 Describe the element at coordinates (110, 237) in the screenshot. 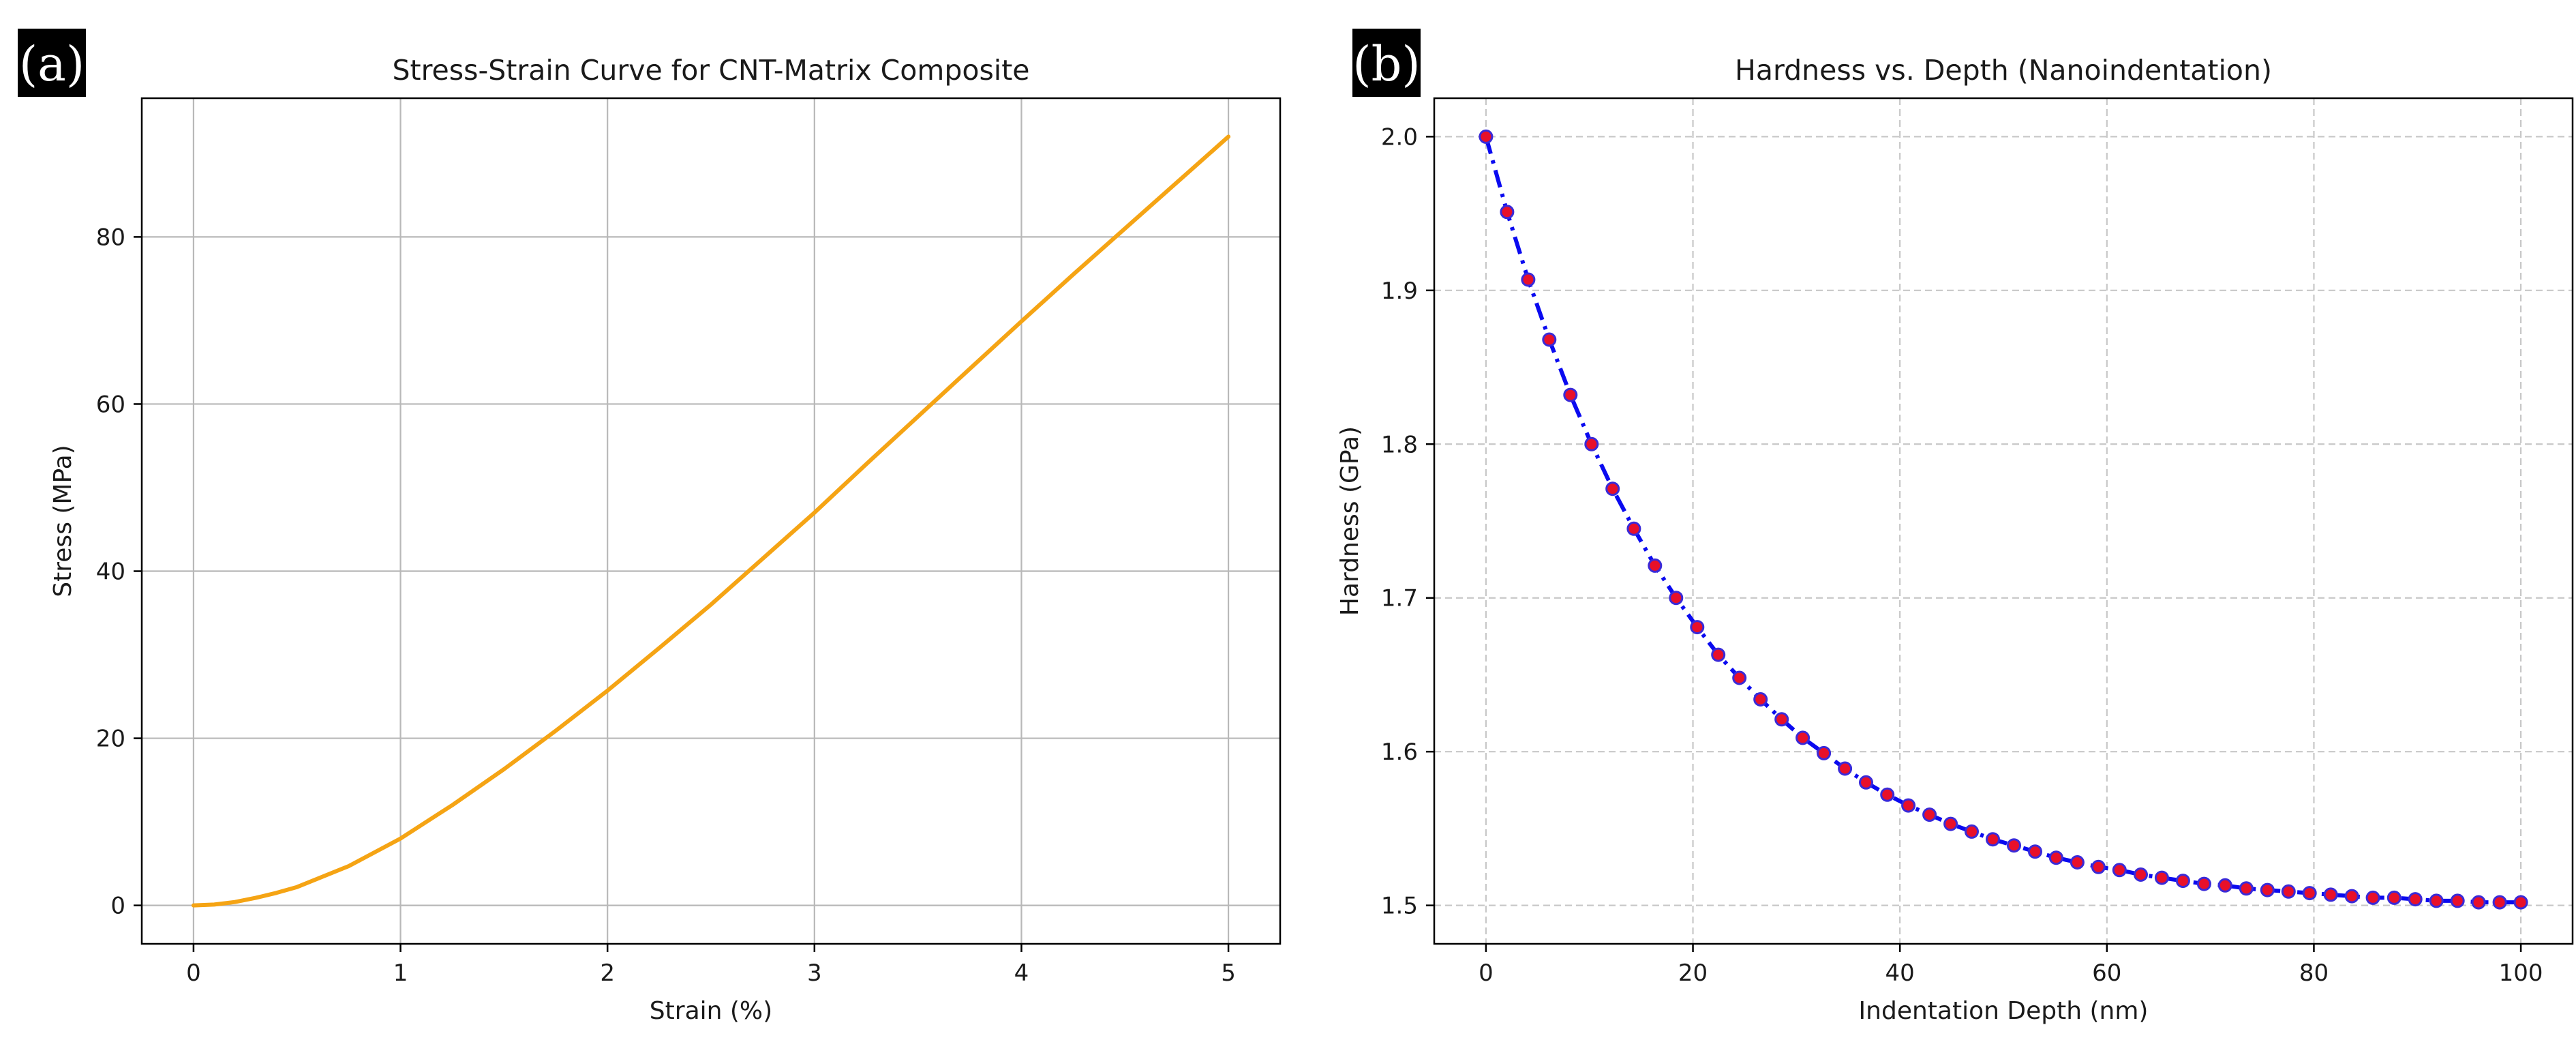

I see `a-y-tick-label: 80` at that location.